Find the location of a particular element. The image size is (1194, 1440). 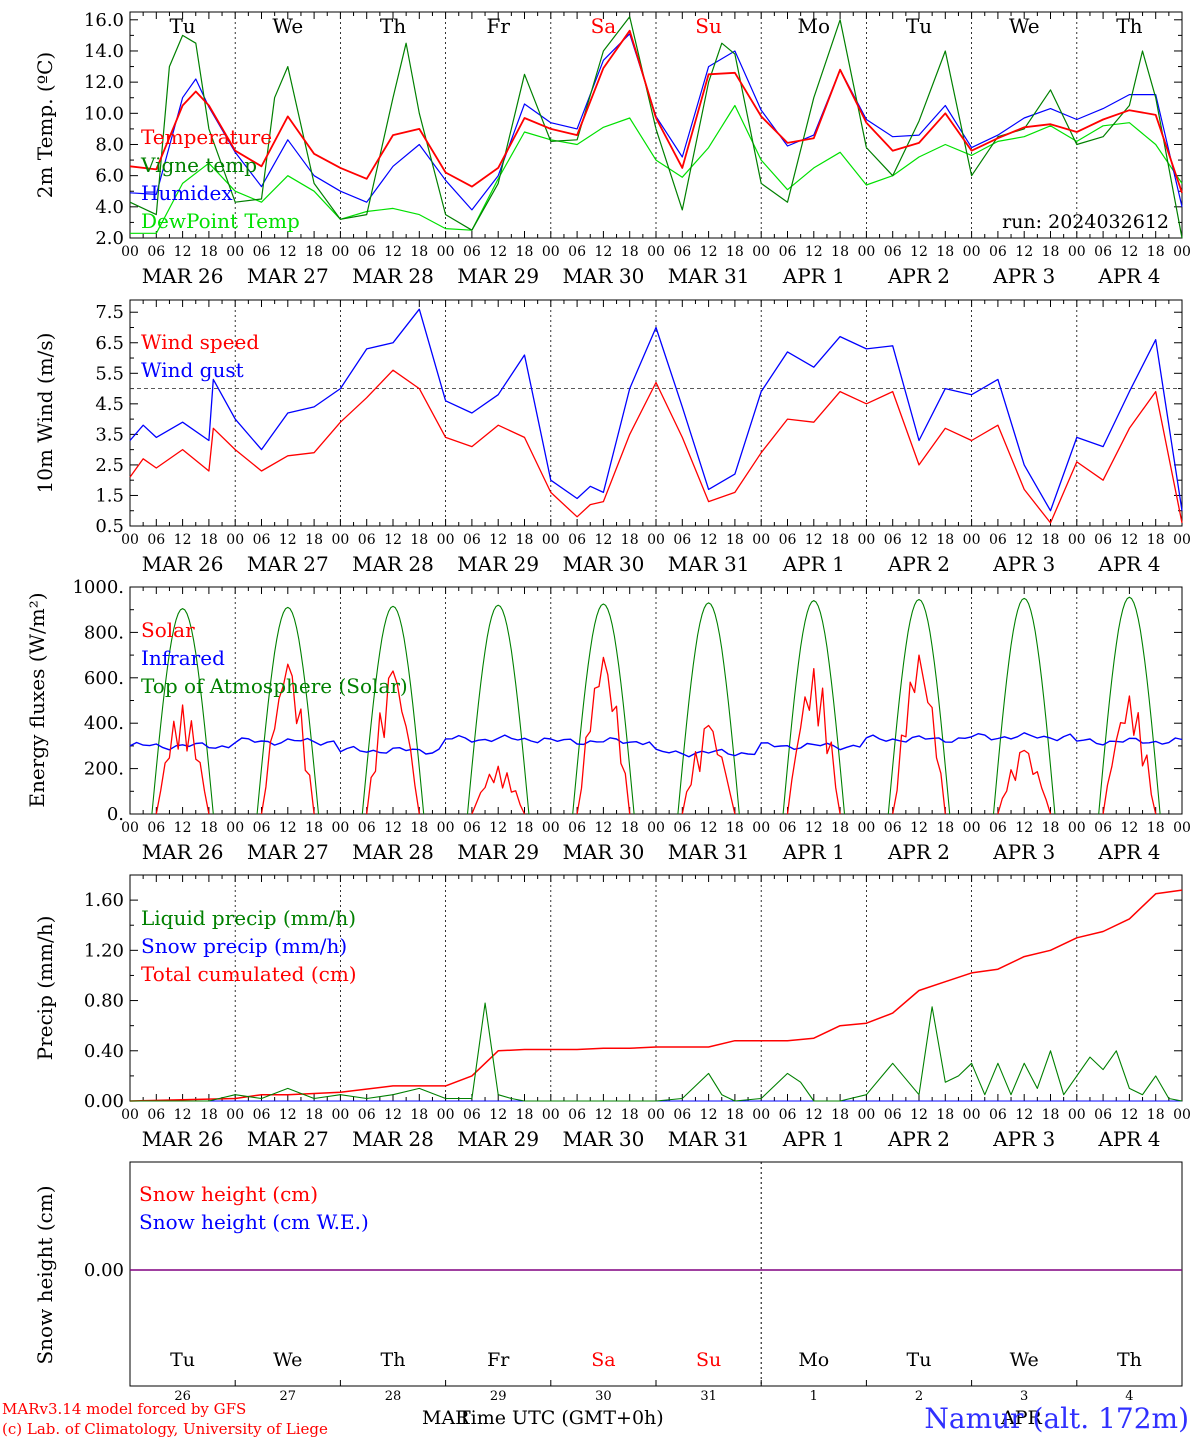

y-tick-label: 6.5 is located at coordinates (109, 343).